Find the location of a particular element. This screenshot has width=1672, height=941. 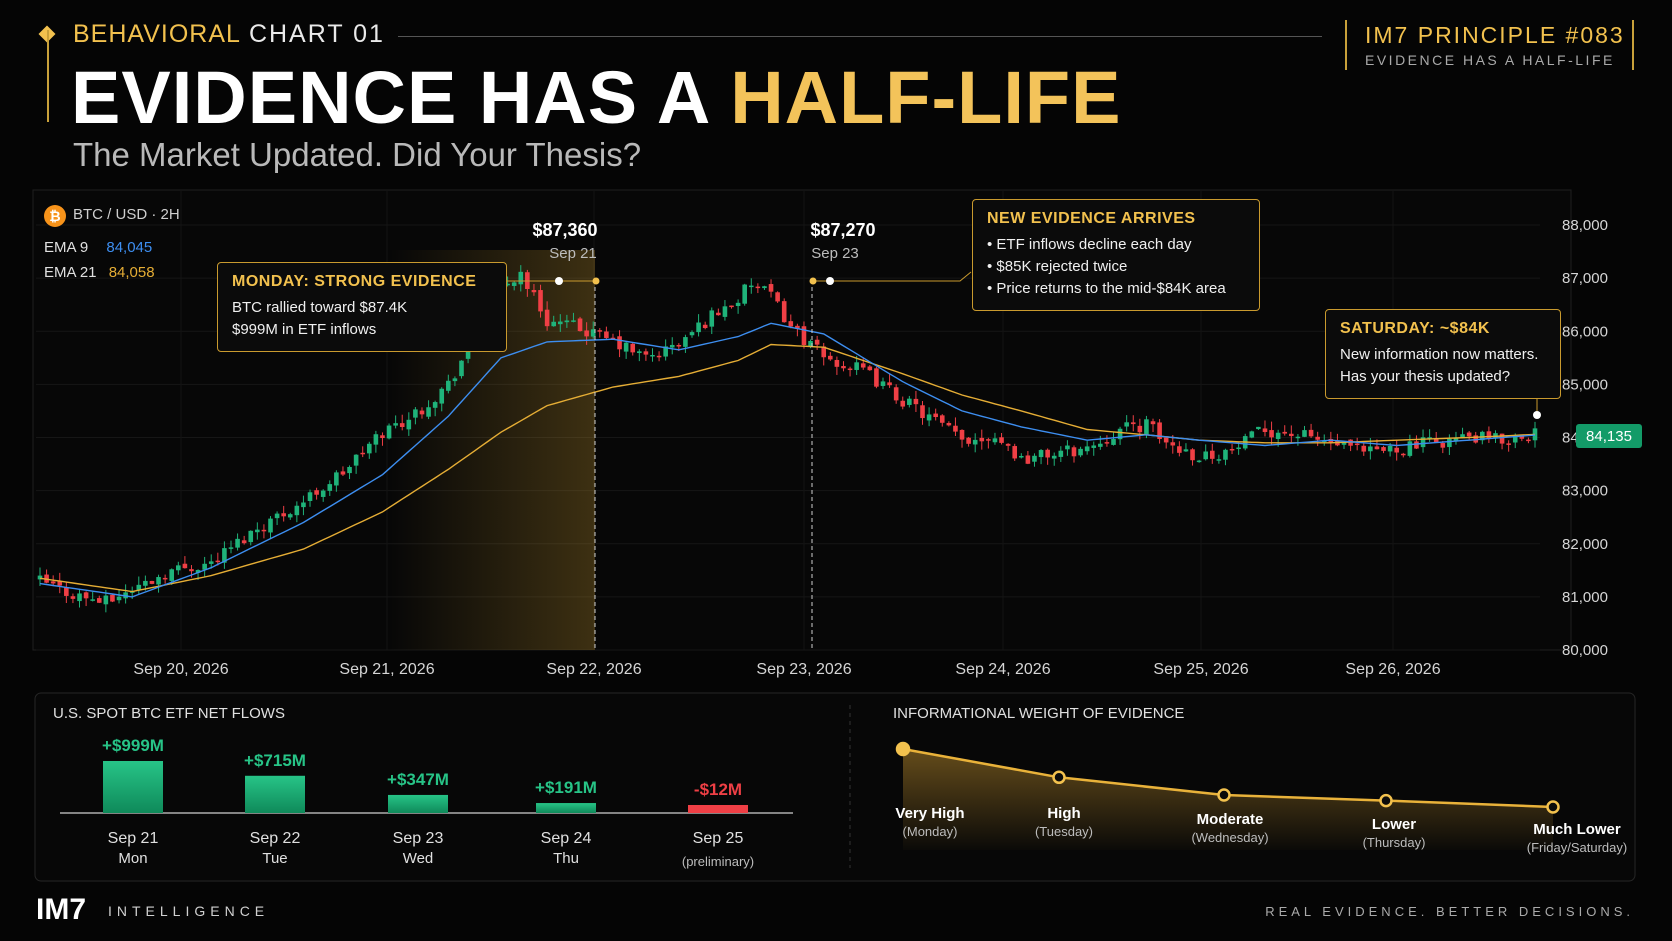

y-tick-label: 80,000 is located at coordinates (1585, 650).